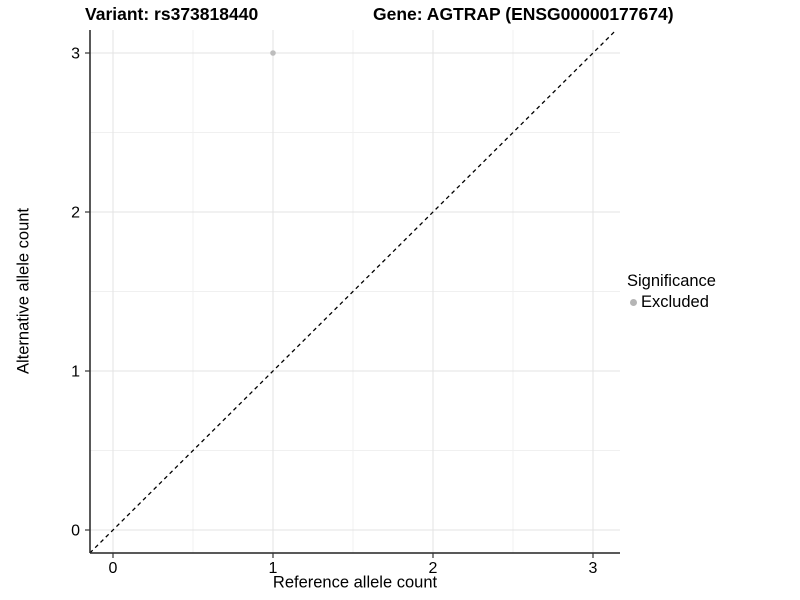 This screenshot has width=800, height=600. Describe the element at coordinates (273, 568) in the screenshot. I see `x-tick-label: 1` at that location.